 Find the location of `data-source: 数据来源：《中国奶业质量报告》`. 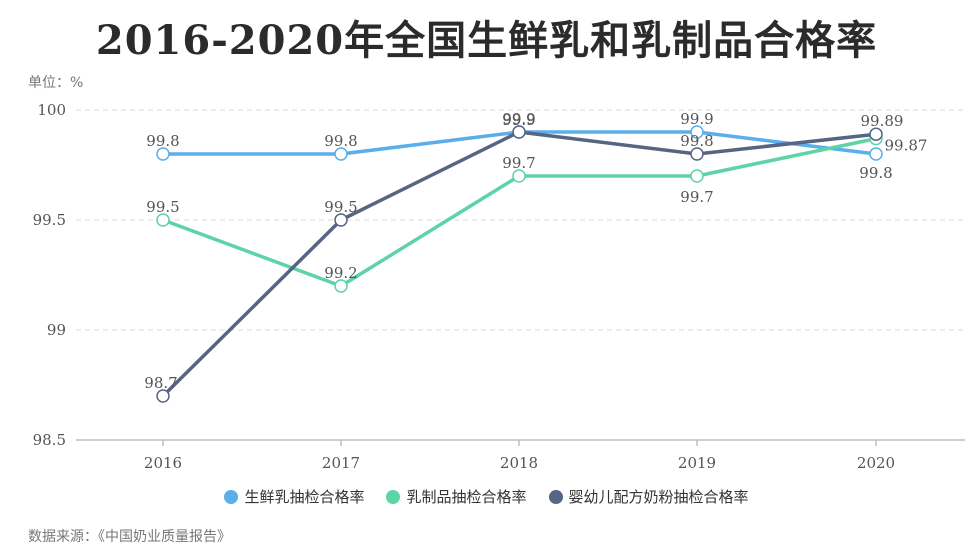

data-source: 数据来源：《中国奶业质量报告》 is located at coordinates (129, 537).